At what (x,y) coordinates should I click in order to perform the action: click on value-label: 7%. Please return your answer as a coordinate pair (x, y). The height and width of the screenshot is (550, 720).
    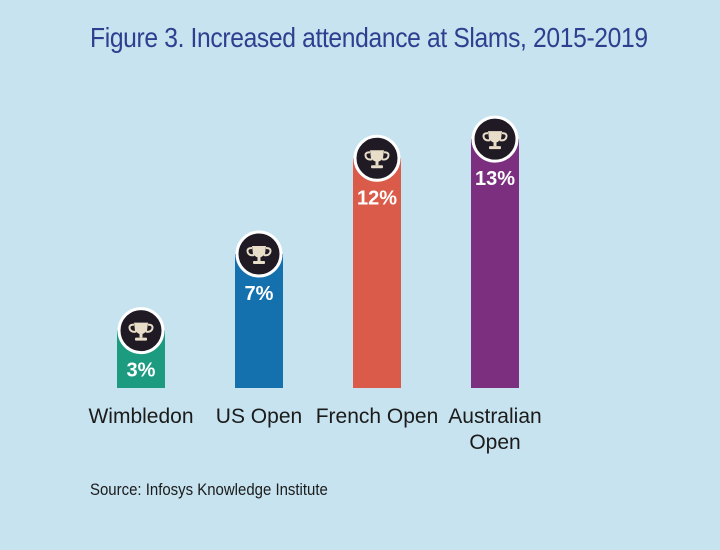
    Looking at the image, I should click on (259, 294).